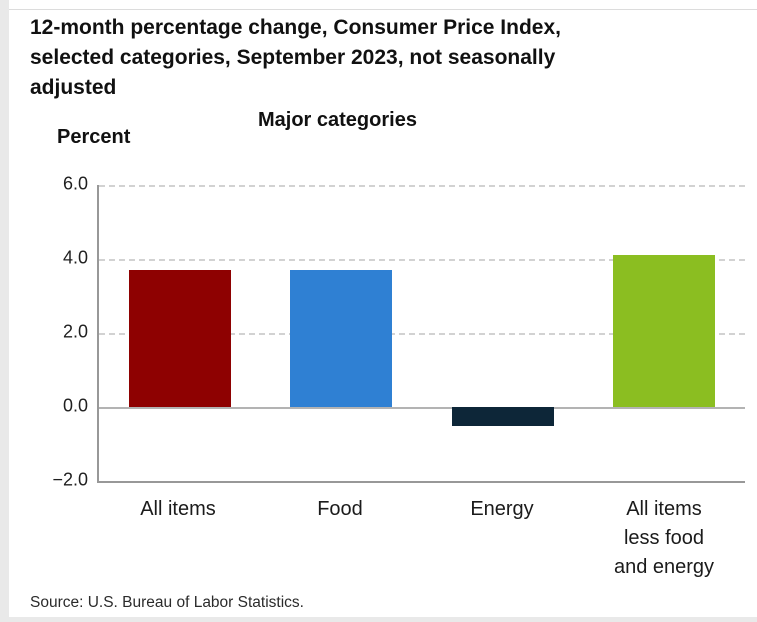 The image size is (757, 622). What do you see at coordinates (664, 538) in the screenshot?
I see `x-axis-label: All items less food and energy` at bounding box center [664, 538].